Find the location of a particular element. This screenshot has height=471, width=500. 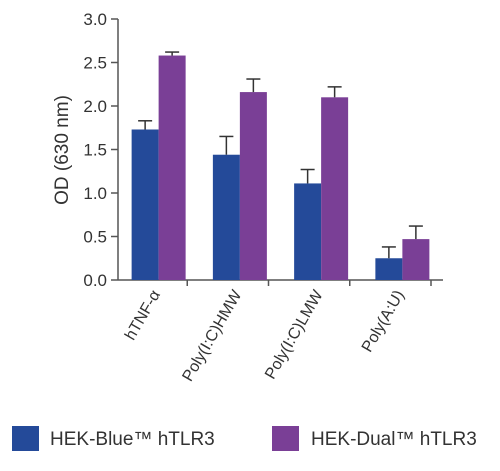

x-category-label: Poly(A:U) is located at coordinates (383, 322).